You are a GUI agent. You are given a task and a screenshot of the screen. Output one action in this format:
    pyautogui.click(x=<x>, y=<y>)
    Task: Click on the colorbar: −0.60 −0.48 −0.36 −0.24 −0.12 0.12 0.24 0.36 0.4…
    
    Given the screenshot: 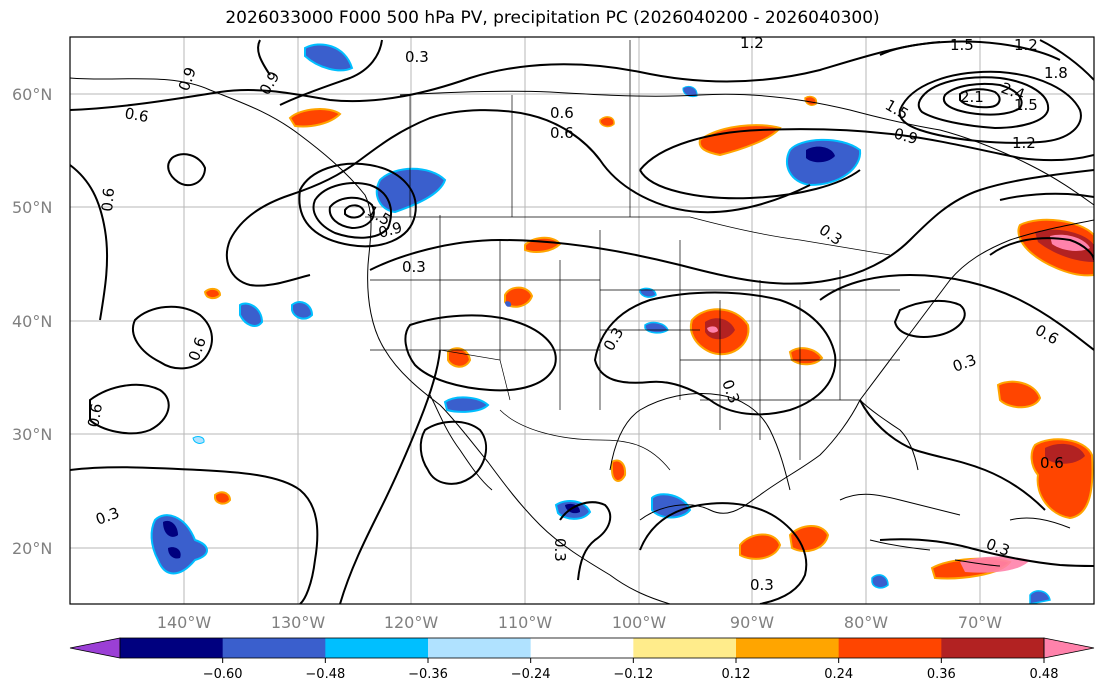 What is the action you would take?
    pyautogui.click(x=582, y=659)
    